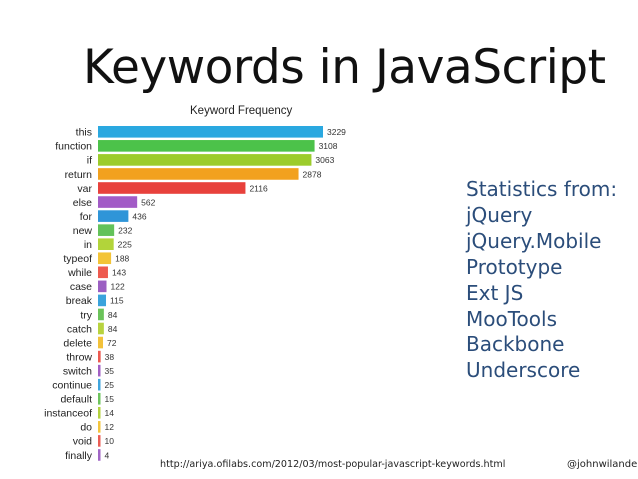 This screenshot has height=479, width=638. I want to click on category-label-case: case, so click(81, 287).